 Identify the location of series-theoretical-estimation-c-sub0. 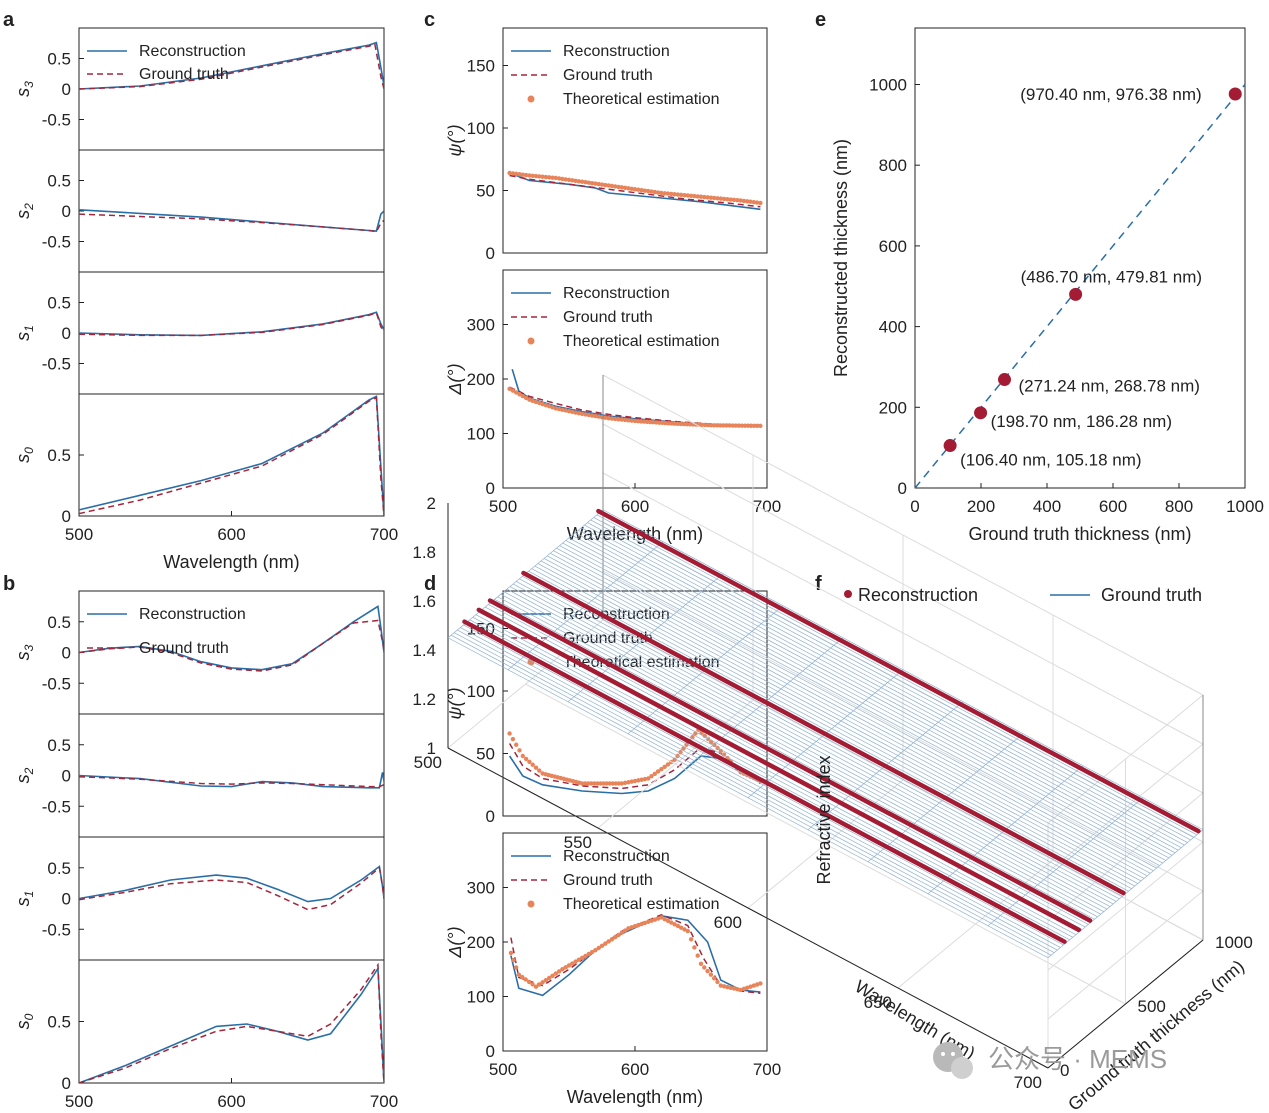
(635, 188).